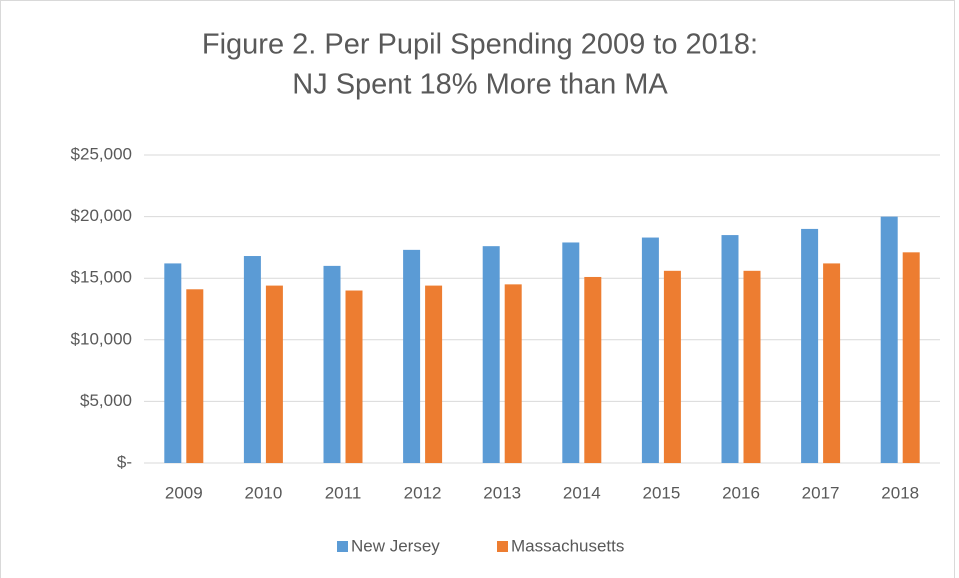 The height and width of the screenshot is (578, 959). What do you see at coordinates (101, 277) in the screenshot?
I see `y-tick-label: $15,000` at bounding box center [101, 277].